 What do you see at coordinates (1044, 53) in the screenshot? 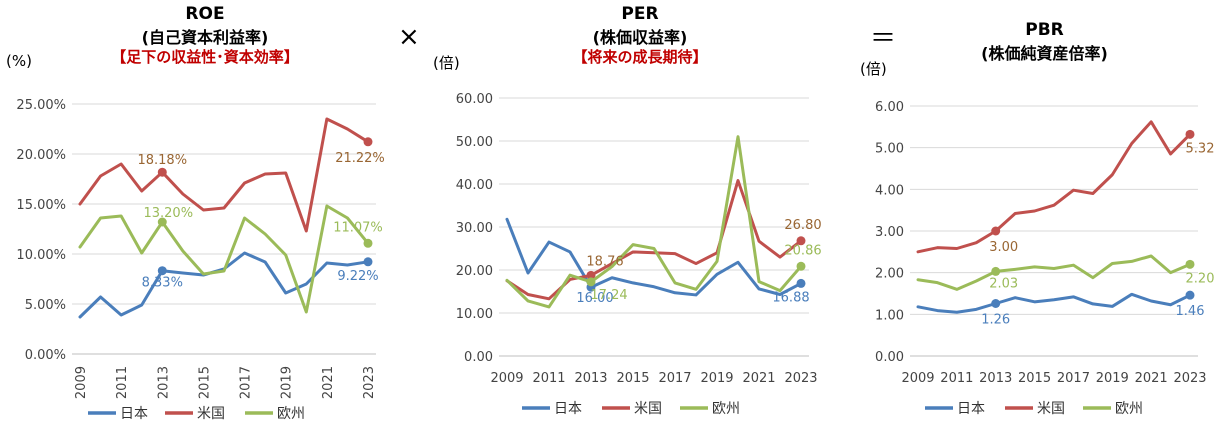
I see `pbr-subtitle: (株価純資産倍率)` at bounding box center [1044, 53].